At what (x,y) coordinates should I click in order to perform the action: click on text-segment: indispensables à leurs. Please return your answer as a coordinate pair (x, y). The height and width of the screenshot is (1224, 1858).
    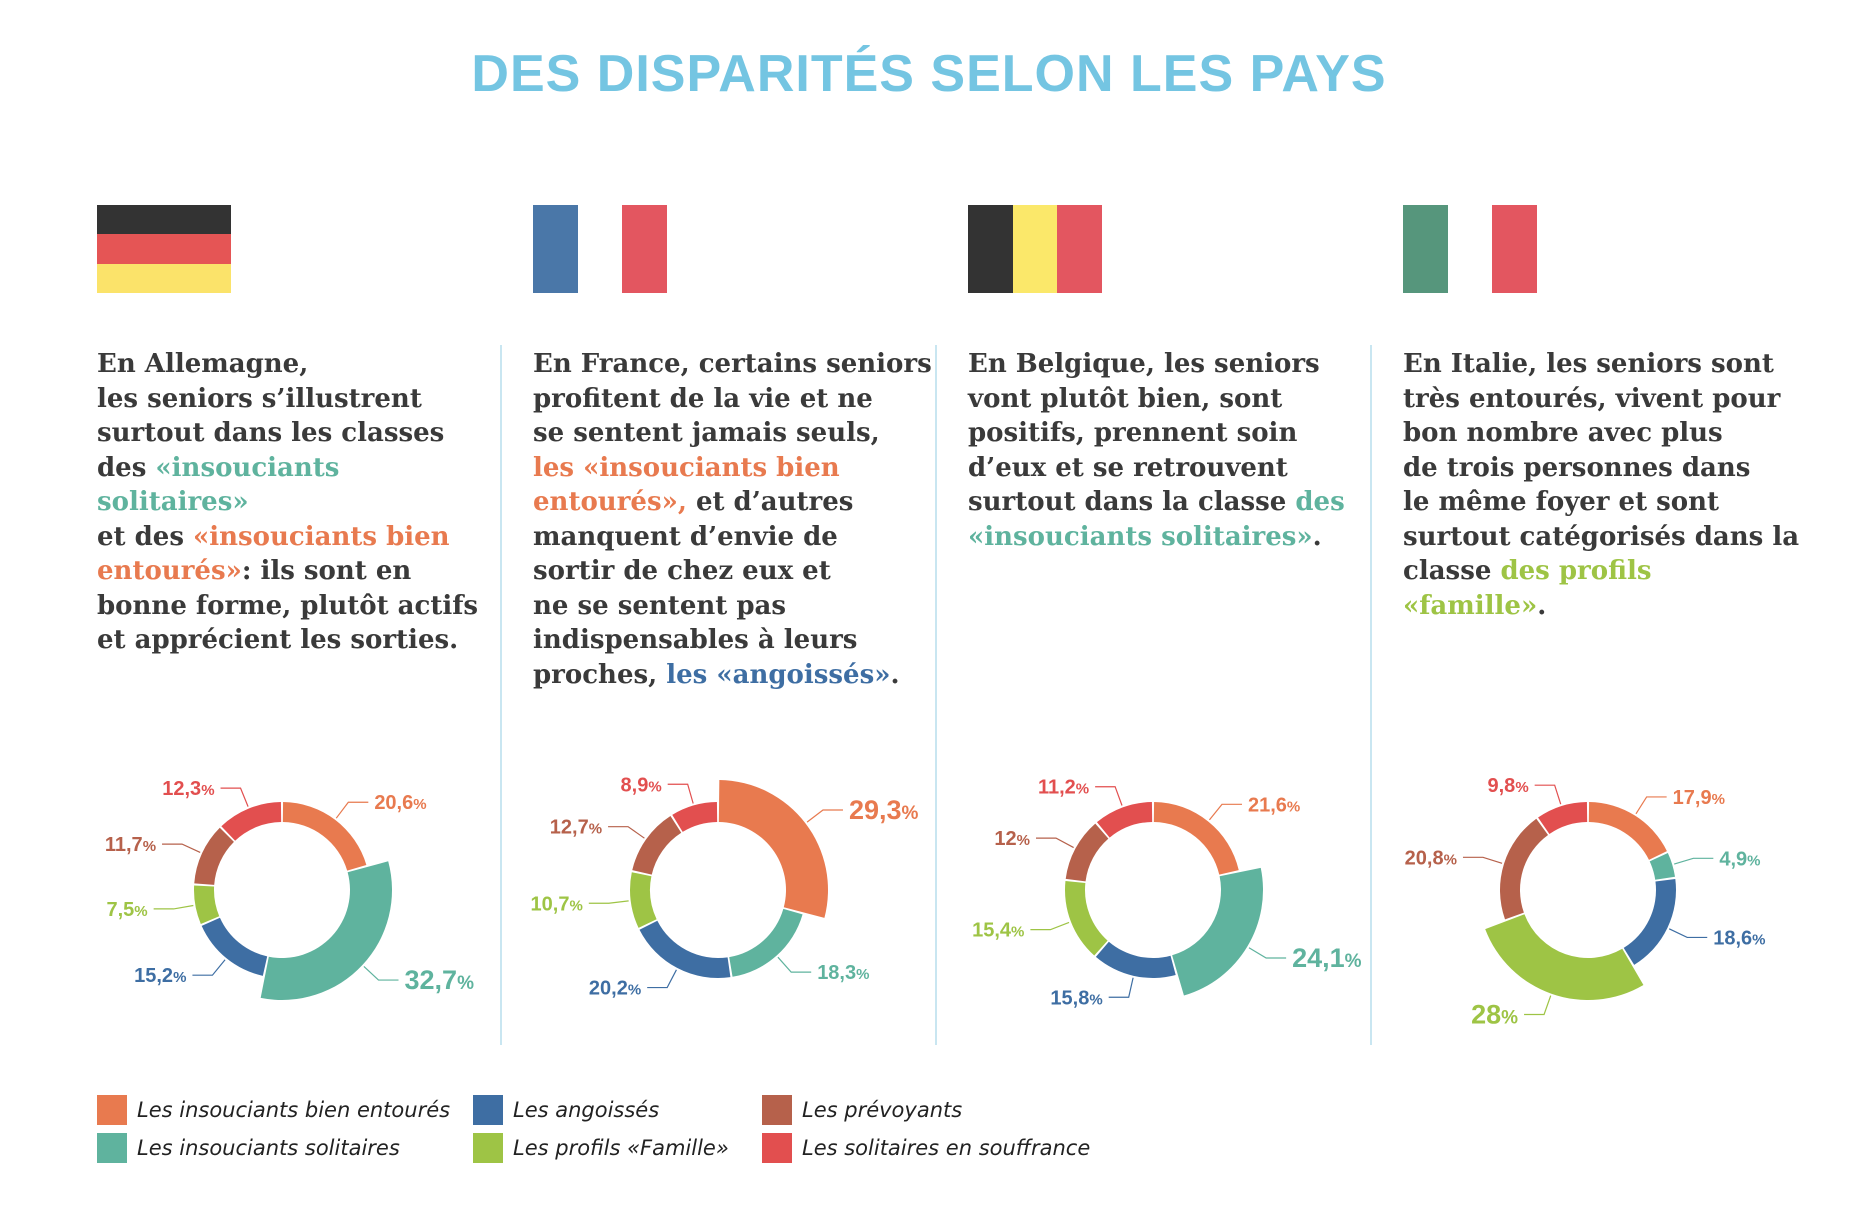
    Looking at the image, I should click on (695, 640).